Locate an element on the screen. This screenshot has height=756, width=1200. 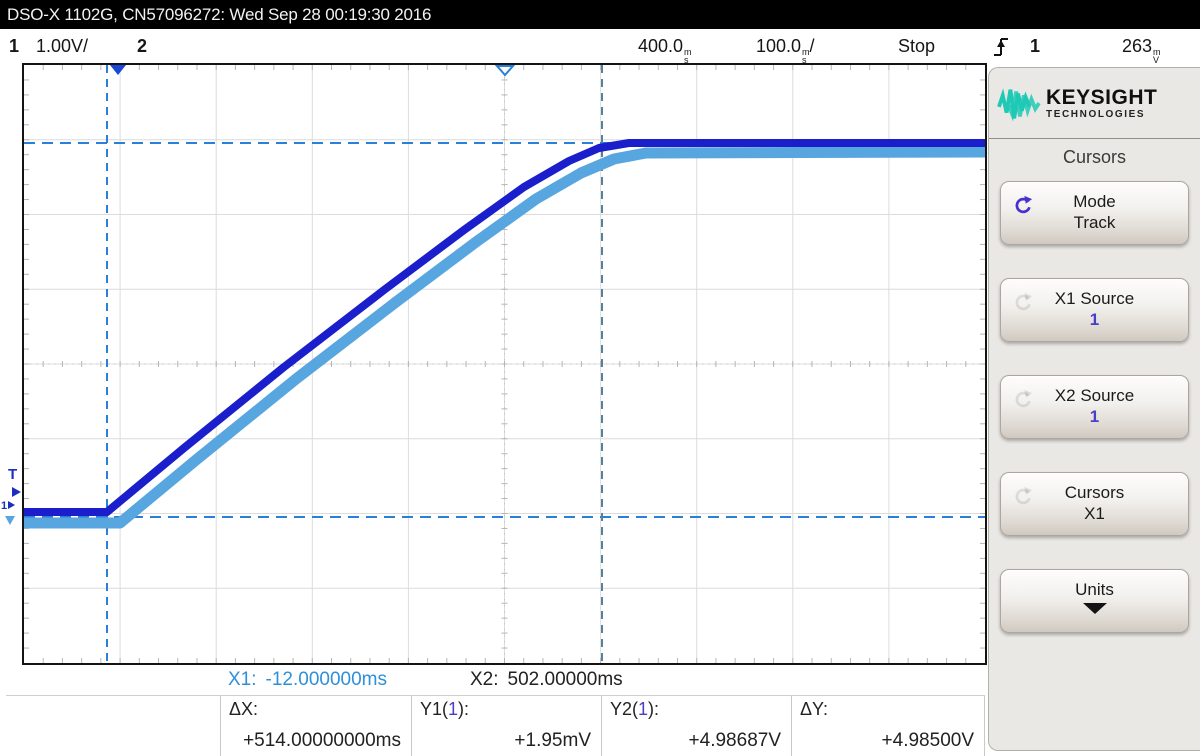
trigger-level-marker-label: T is located at coordinates (13, 474).